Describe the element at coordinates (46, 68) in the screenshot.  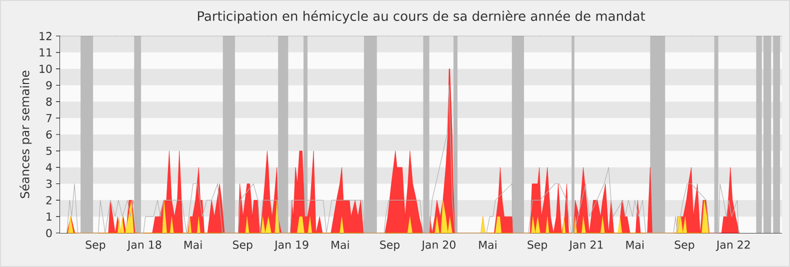
I see `y-tick-label: 10` at that location.